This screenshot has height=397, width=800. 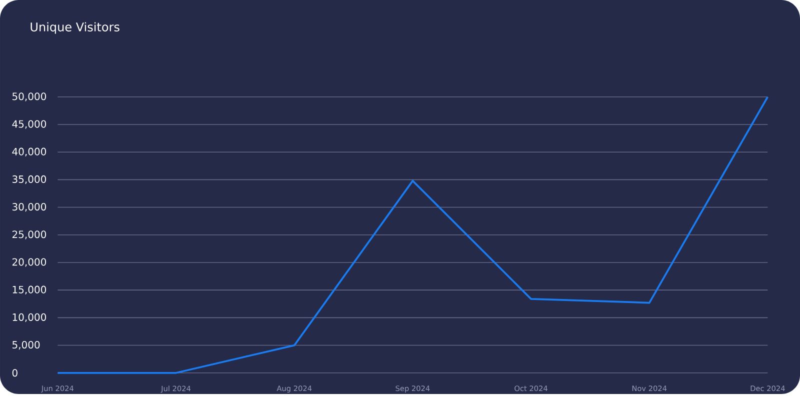 What do you see at coordinates (29, 97) in the screenshot?
I see `y-tick-label: 50,000` at bounding box center [29, 97].